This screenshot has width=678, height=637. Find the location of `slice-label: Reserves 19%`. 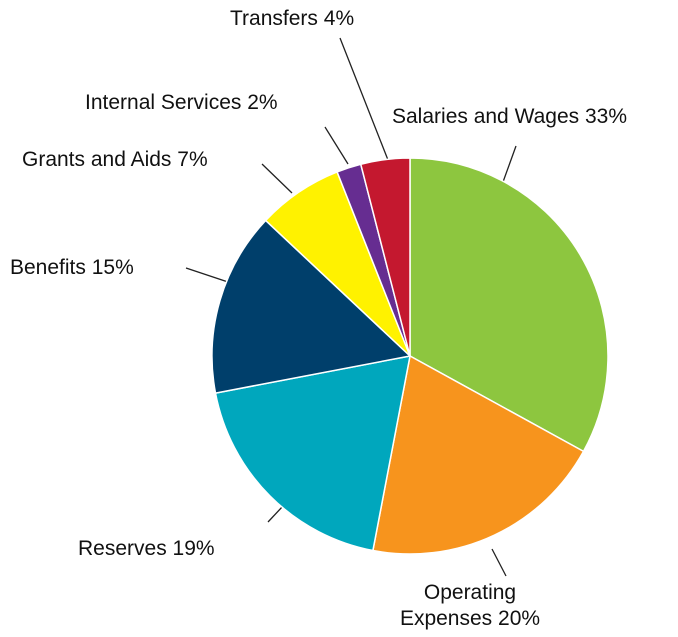

slice-label: Reserves 19% is located at coordinates (146, 549).